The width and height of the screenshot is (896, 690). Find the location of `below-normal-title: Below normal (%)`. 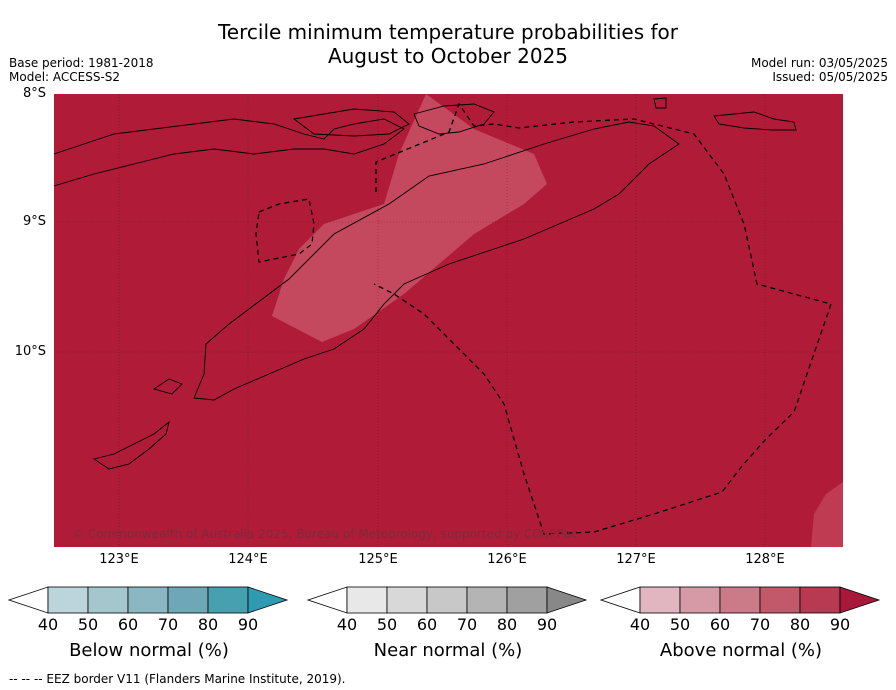

below-normal-title: Below normal (%) is located at coordinates (149, 650).